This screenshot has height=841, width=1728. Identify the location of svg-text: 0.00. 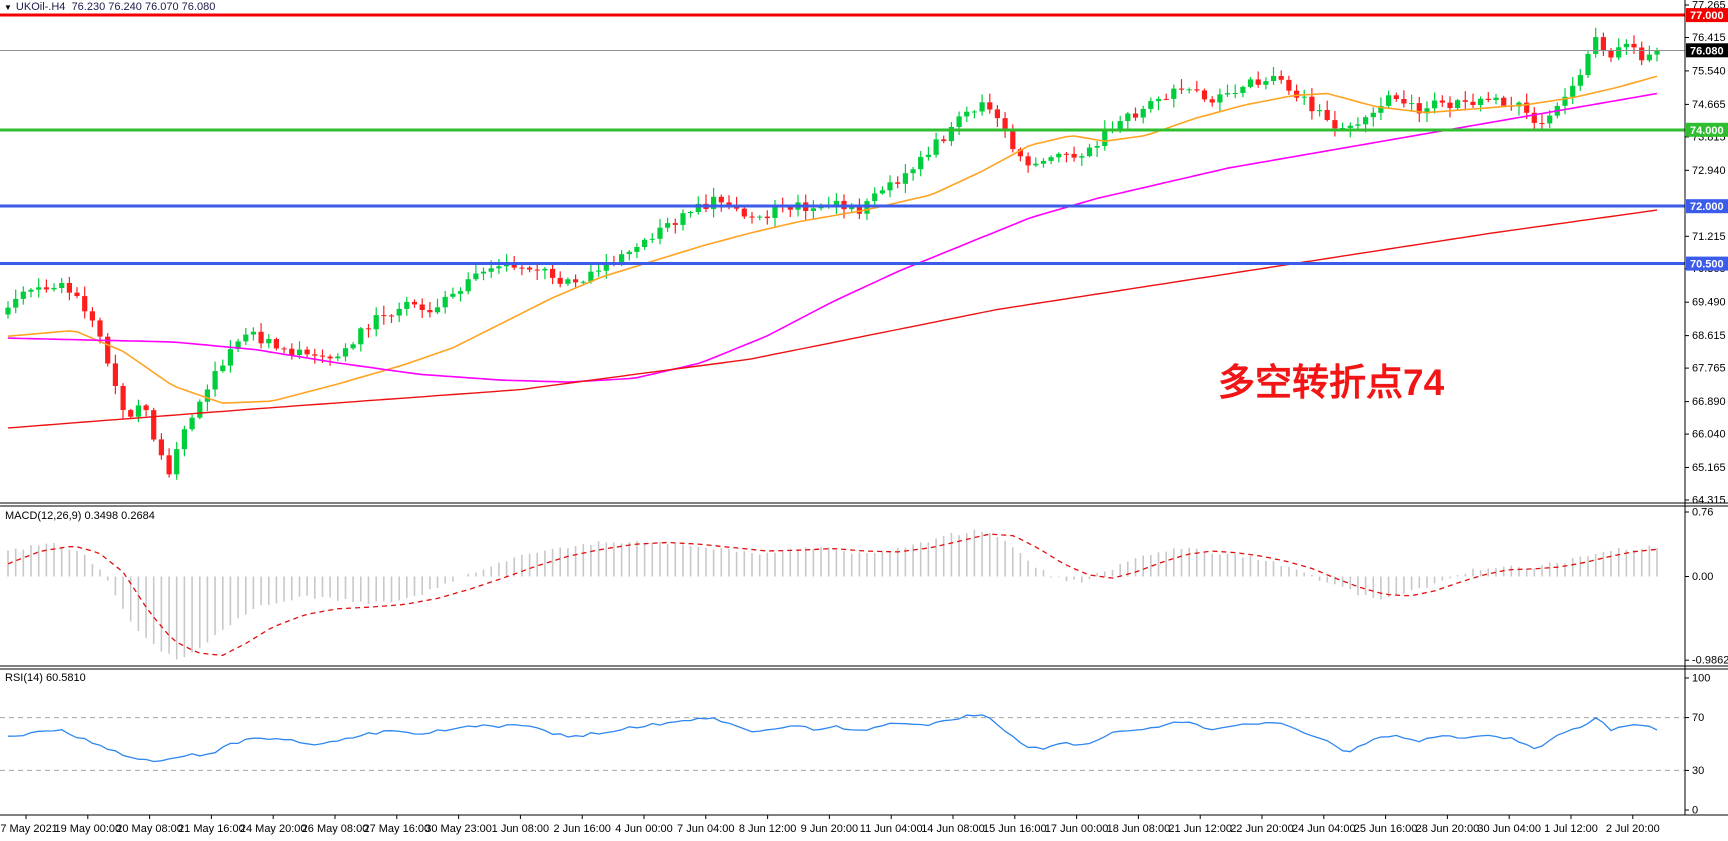
(1702, 577).